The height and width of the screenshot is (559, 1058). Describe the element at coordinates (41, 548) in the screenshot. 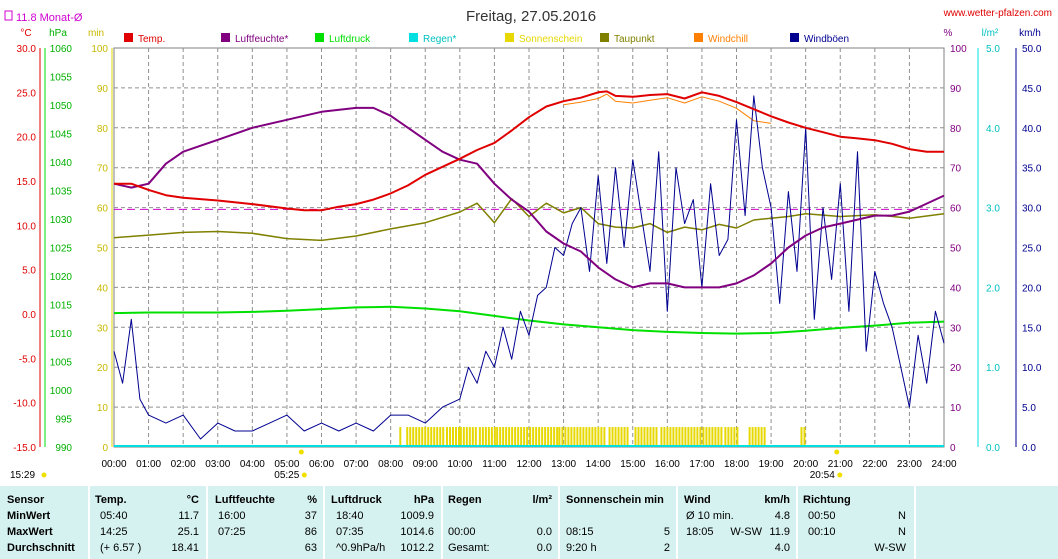

I see `row-label: Durchschnitt` at that location.